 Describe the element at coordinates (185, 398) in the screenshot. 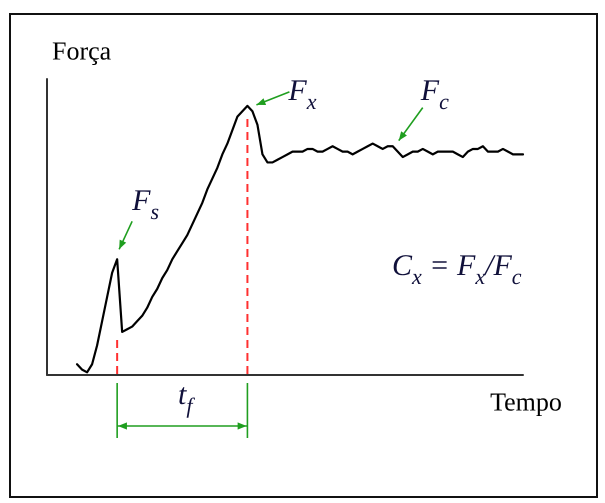

I see `text: t$_{f}$` at that location.